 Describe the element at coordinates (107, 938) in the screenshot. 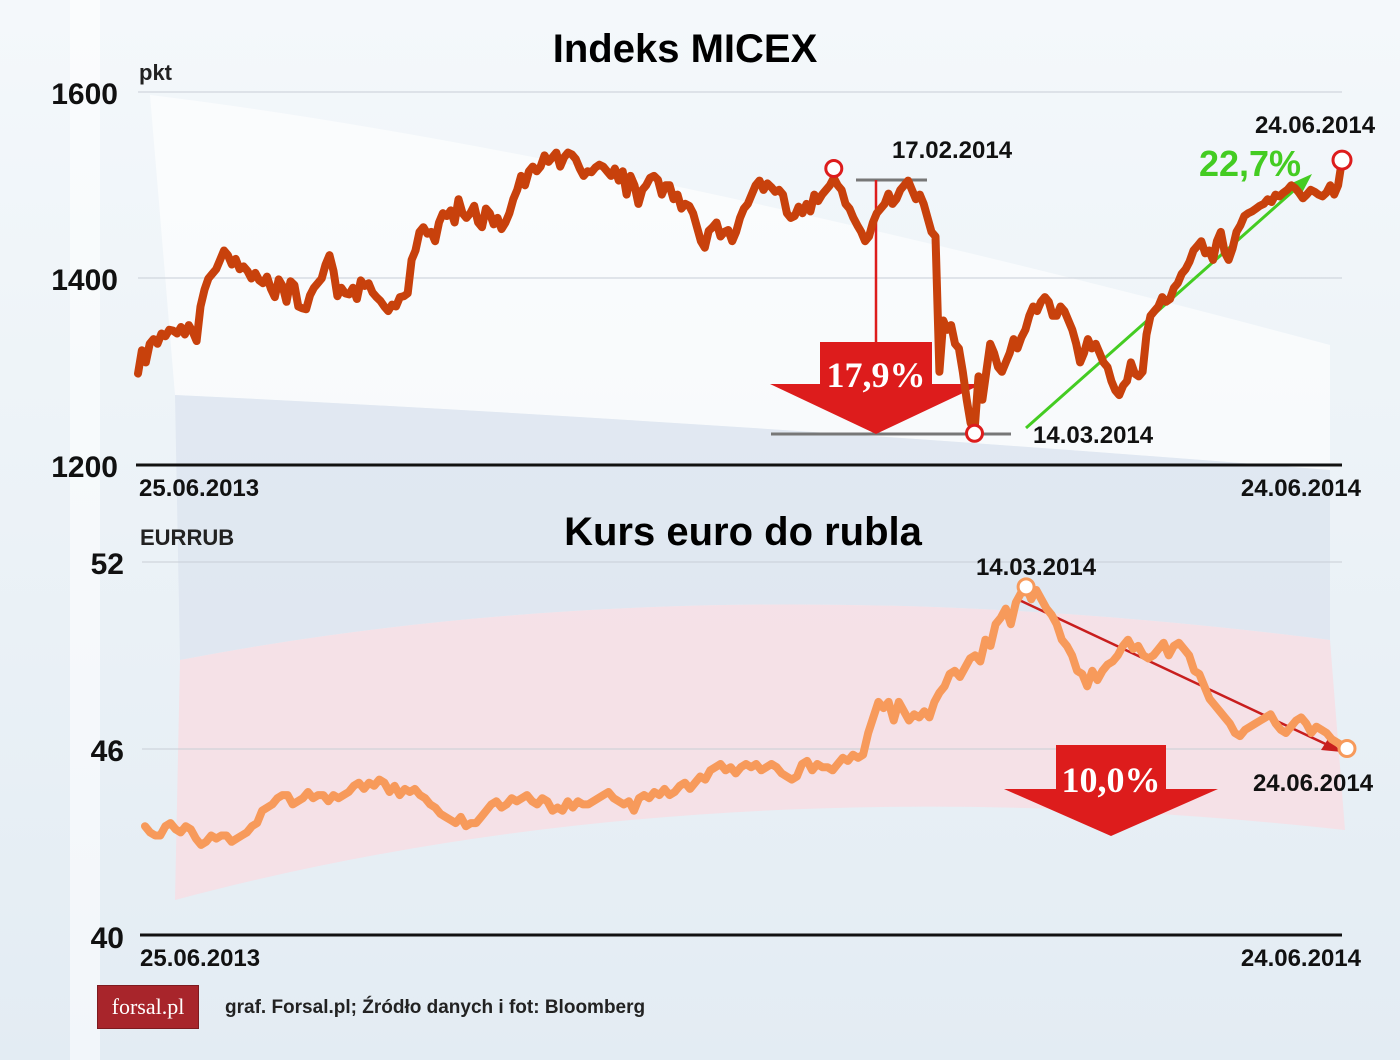

I see `eurrub-ytick-40: 40` at that location.